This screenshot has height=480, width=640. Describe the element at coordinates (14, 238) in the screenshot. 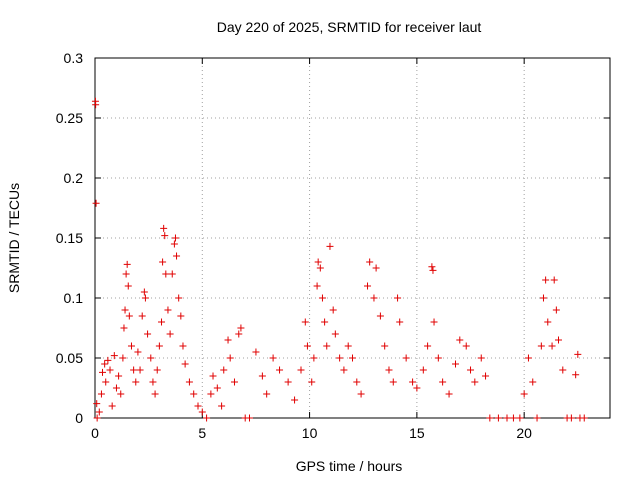

I see `y-axis-label: SRMTID / TECUs` at that location.